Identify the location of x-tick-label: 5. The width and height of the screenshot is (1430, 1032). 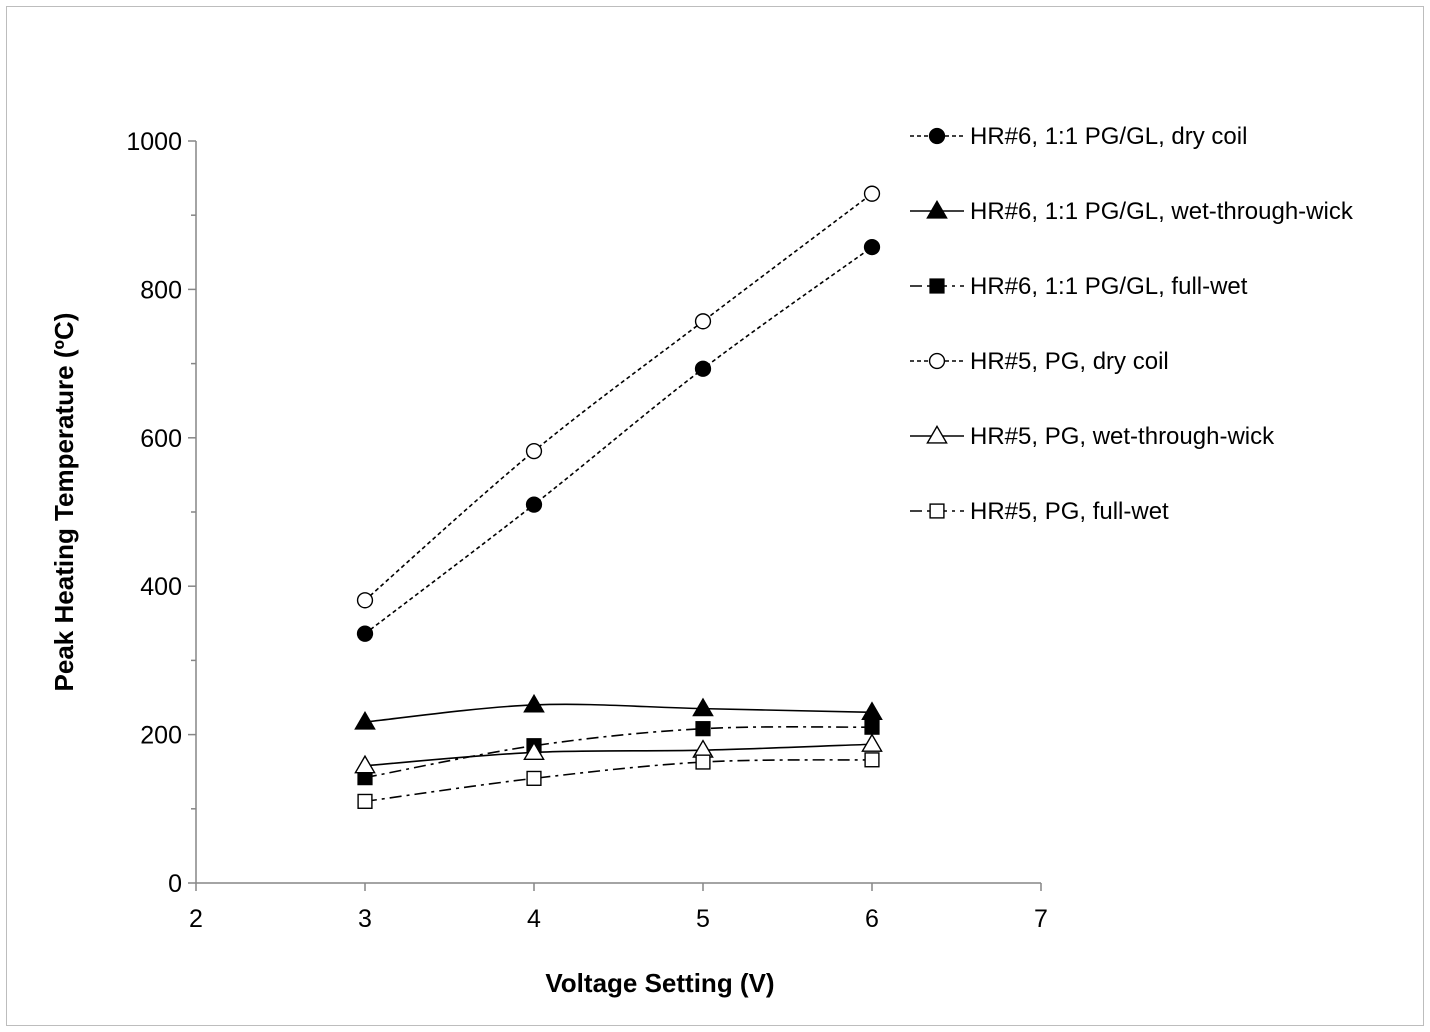
(703, 919).